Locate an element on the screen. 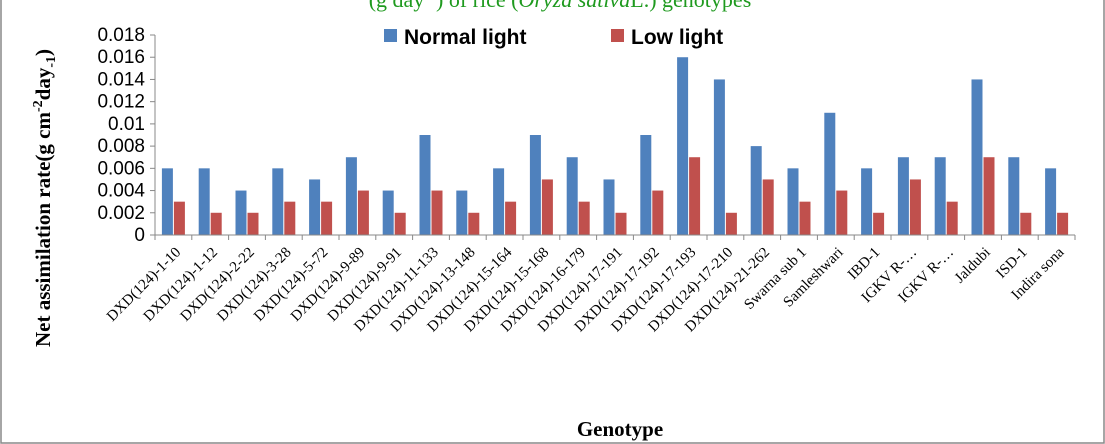 The width and height of the screenshot is (1105, 444). title-part-4: Oryza sativa is located at coordinates (574, 6).